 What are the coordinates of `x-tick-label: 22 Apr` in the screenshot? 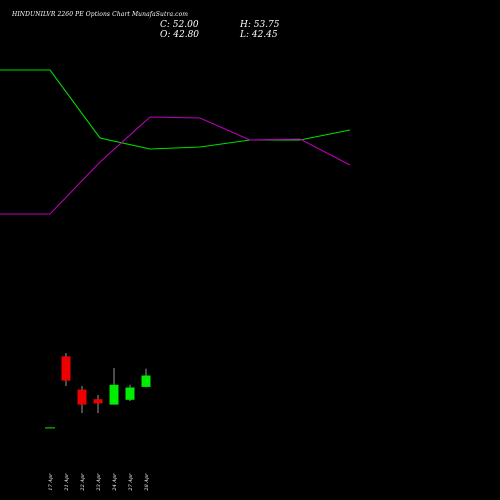 It's located at (83, 482).